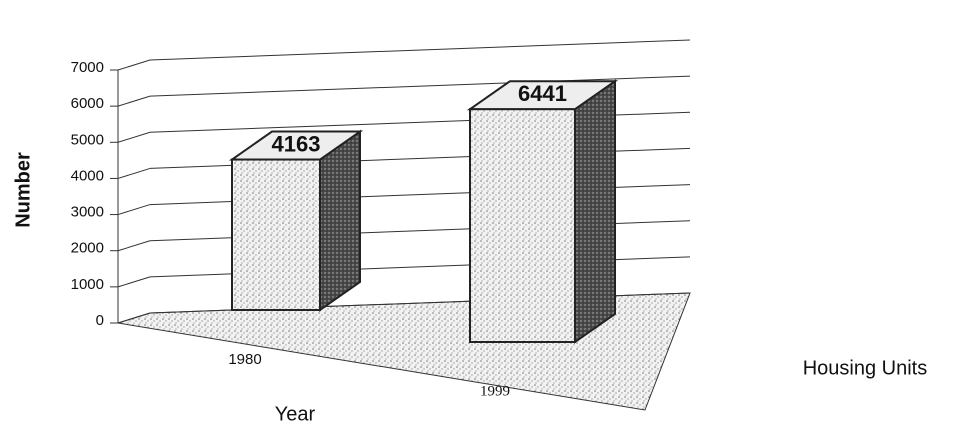 This screenshot has width=967, height=429. What do you see at coordinates (296, 143) in the screenshot?
I see `data-label: 4163` at bounding box center [296, 143].